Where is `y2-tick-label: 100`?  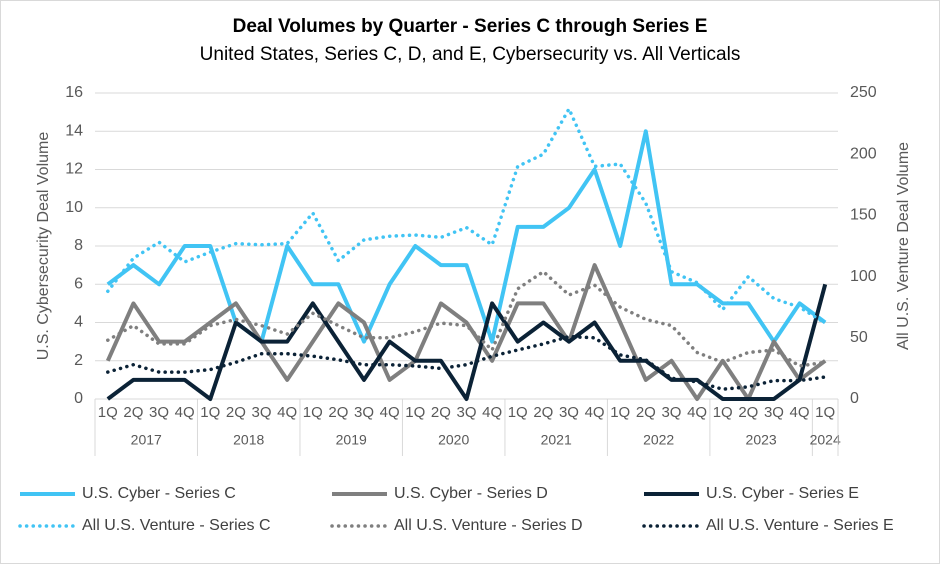 y2-tick-label: 100 is located at coordinates (863, 276).